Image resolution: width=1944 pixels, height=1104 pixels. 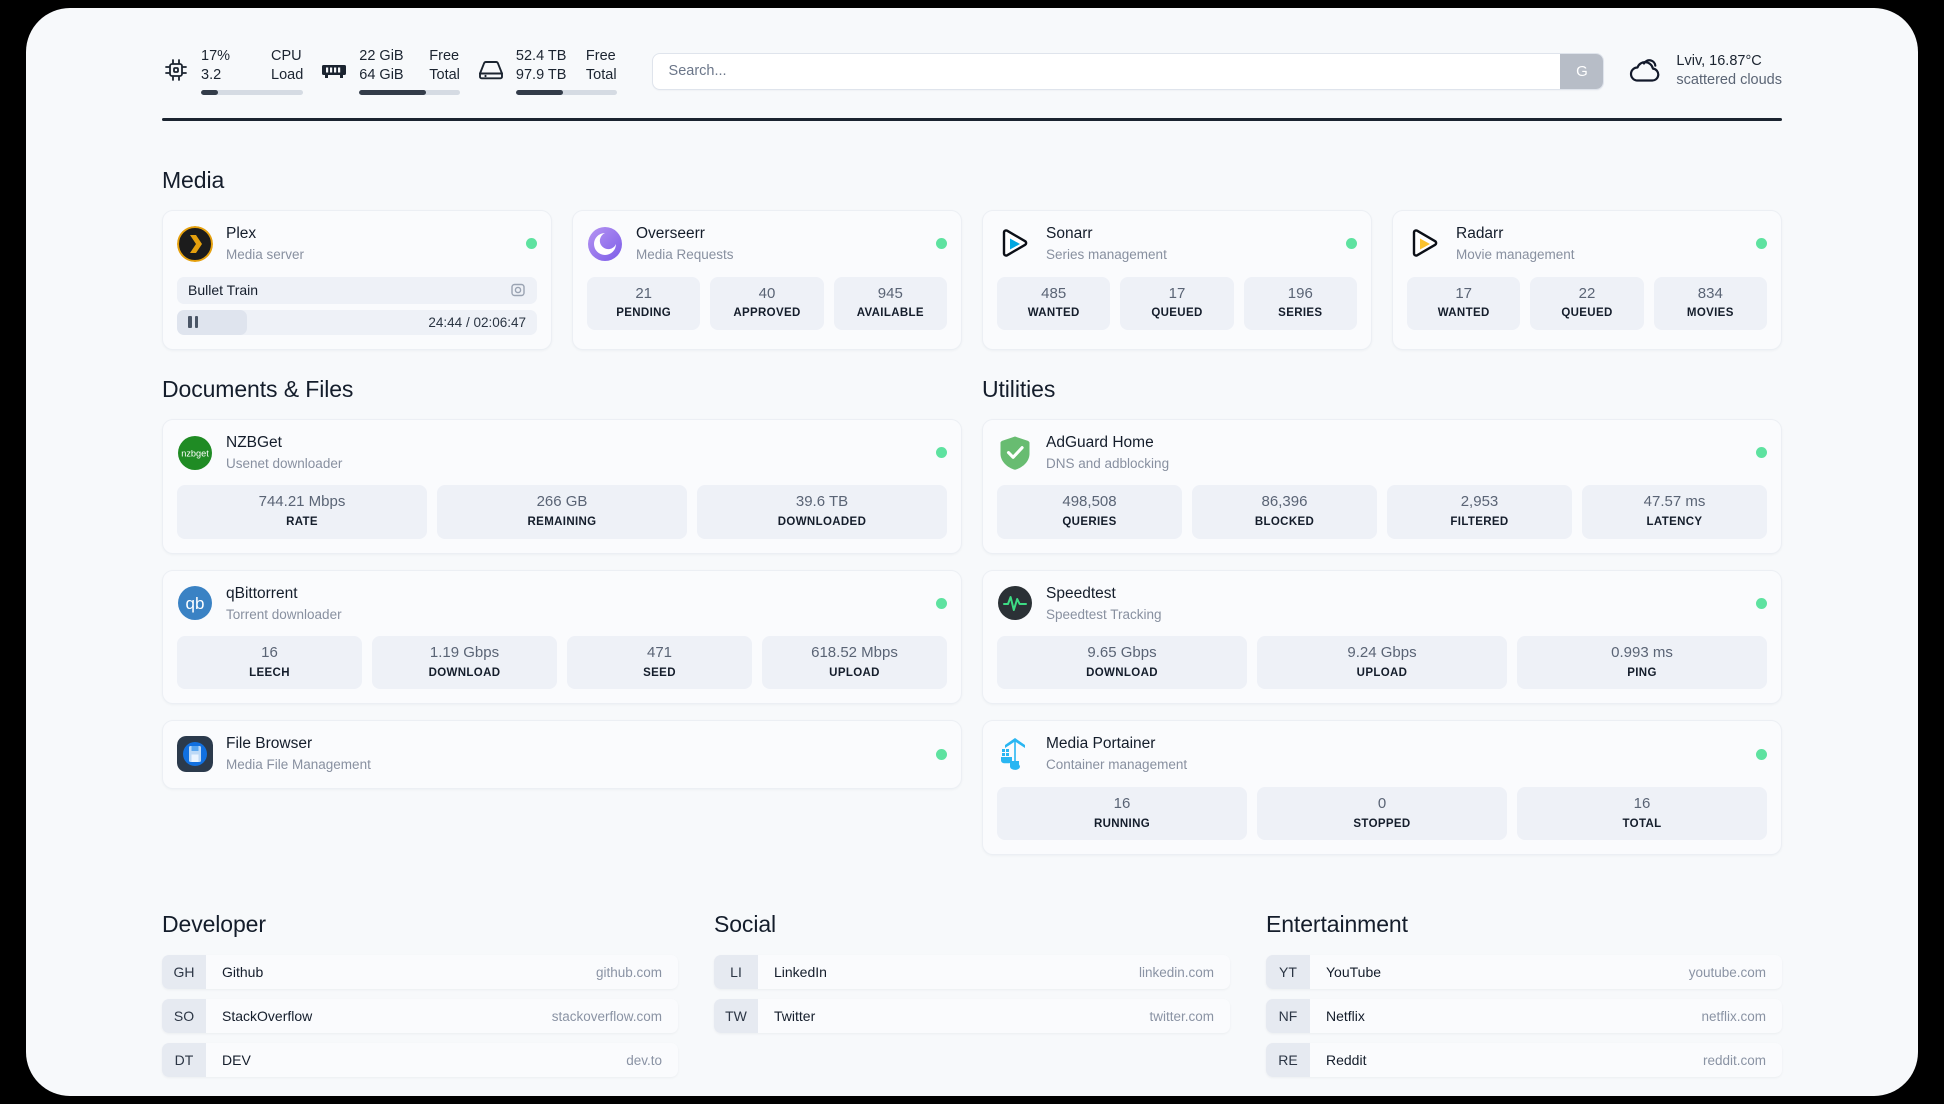 What do you see at coordinates (822, 512) in the screenshot?
I see `stat-box: 39.6 TB DOWNLOADED` at bounding box center [822, 512].